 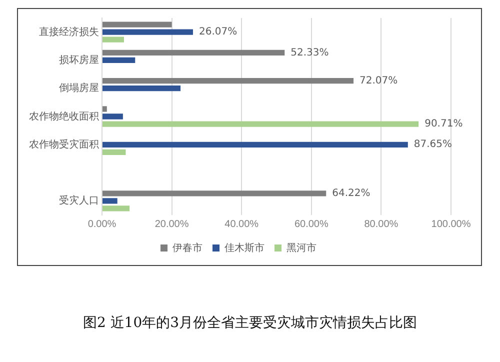 I want to click on legend-label: 黑河市, so click(x=301, y=248).